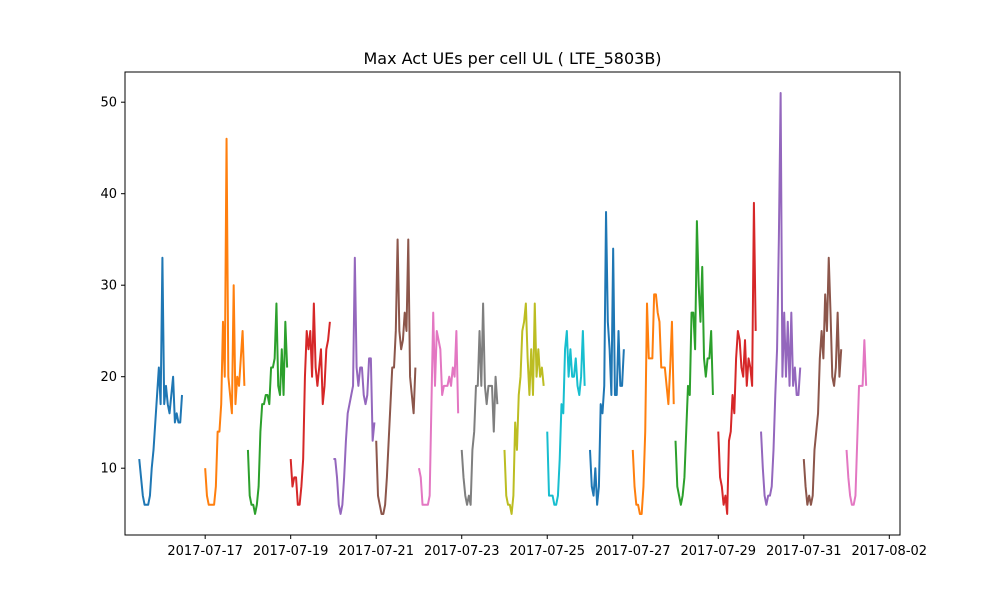 The image size is (1000, 600). What do you see at coordinates (890, 551) in the screenshot?
I see `x-tick-label: 2017-08-02` at bounding box center [890, 551].